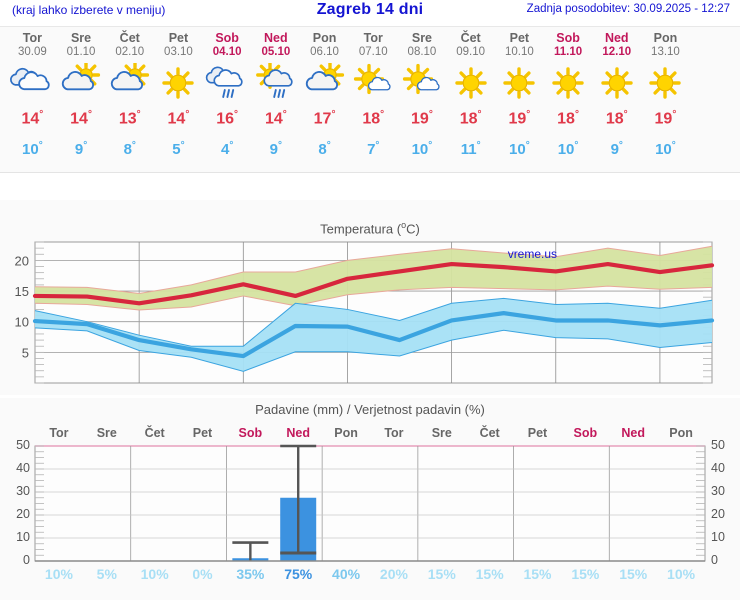  What do you see at coordinates (370, 26) in the screenshot?
I see `header-divider` at bounding box center [370, 26].